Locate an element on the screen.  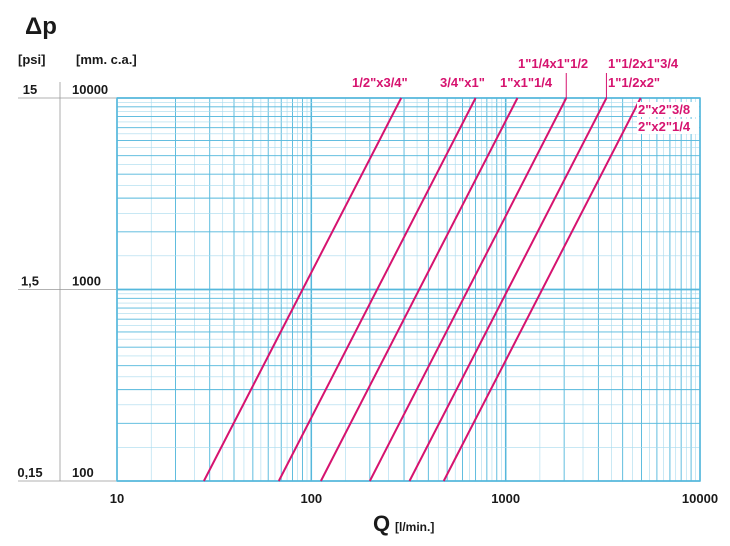
x-tick-label: 100 is located at coordinates (311, 498).